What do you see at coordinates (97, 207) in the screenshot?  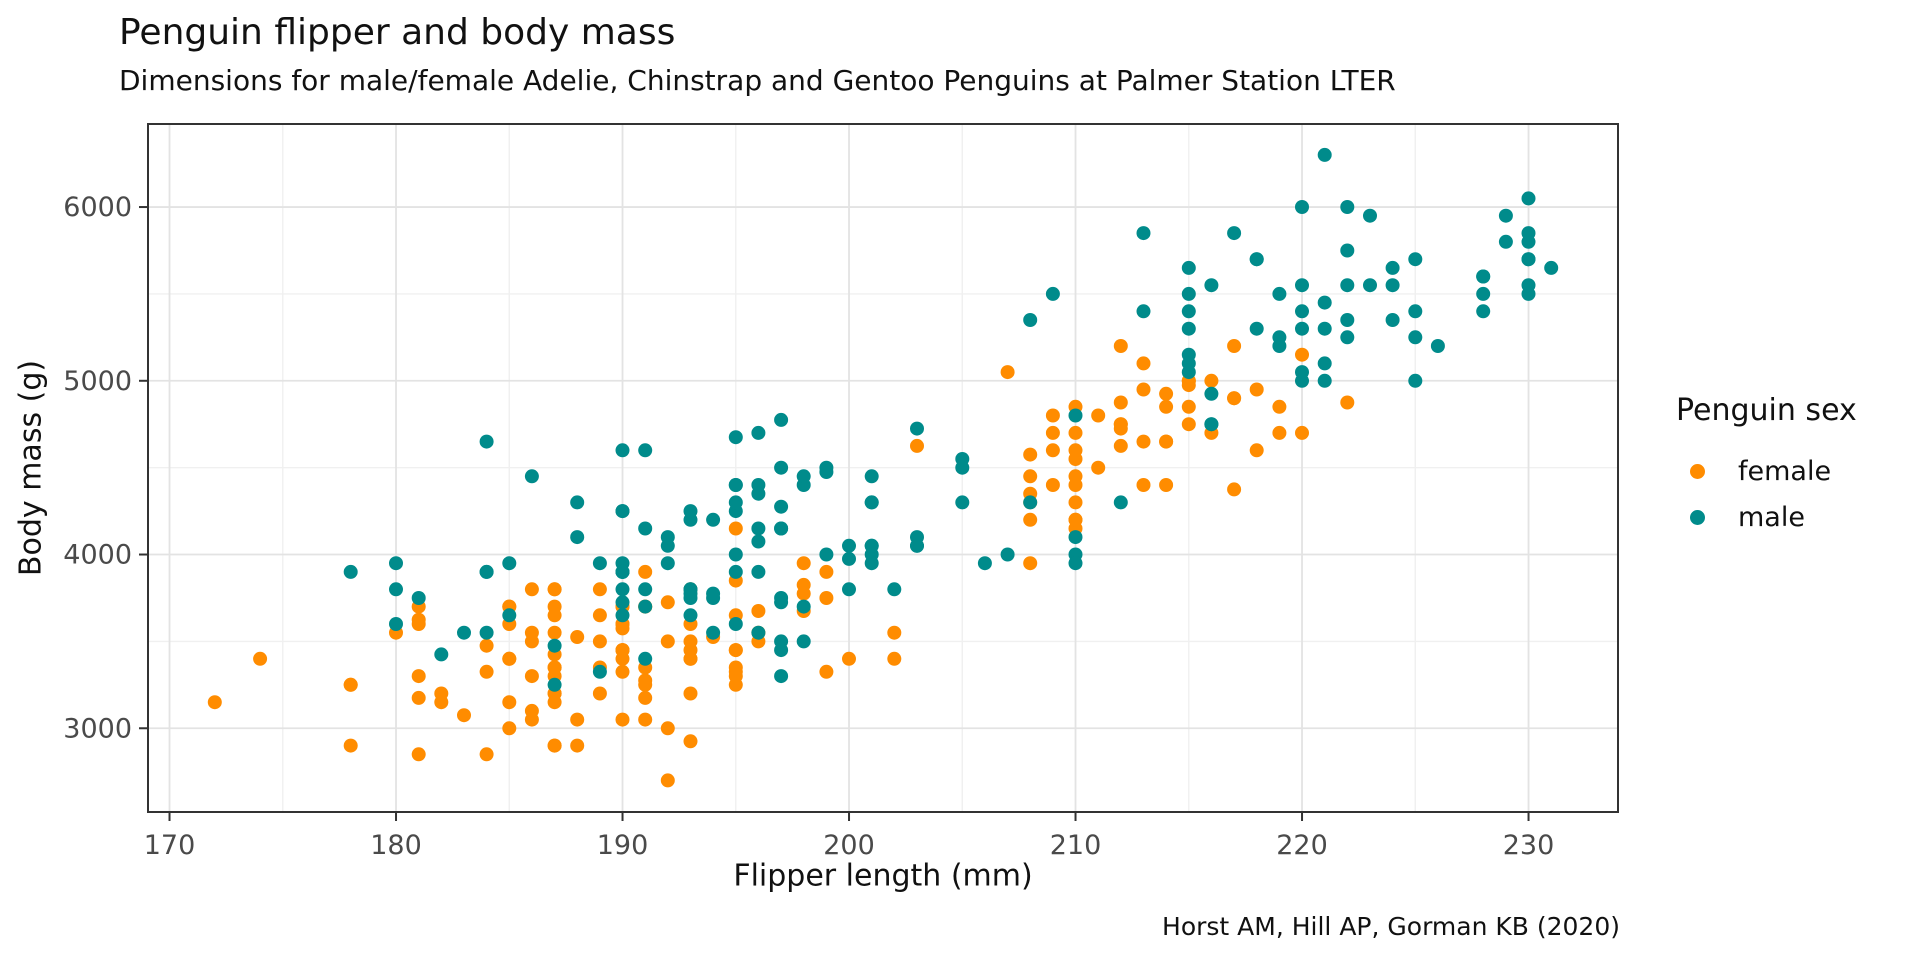 I see `y-axis-tick-label: 6000` at bounding box center [97, 207].